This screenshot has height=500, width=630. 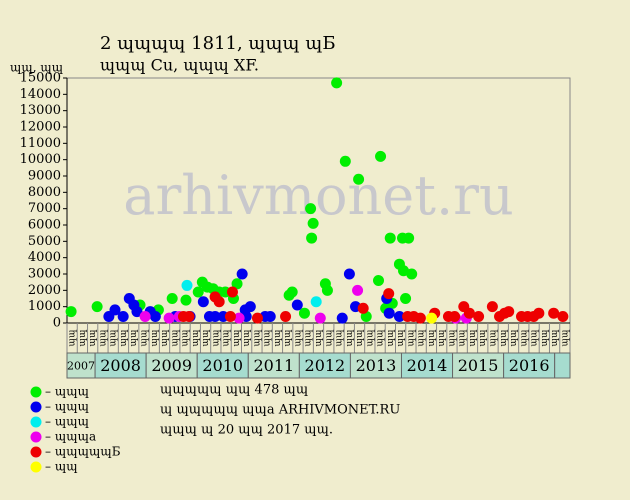 I want to click on year-label: 2013, so click(x=376, y=365).